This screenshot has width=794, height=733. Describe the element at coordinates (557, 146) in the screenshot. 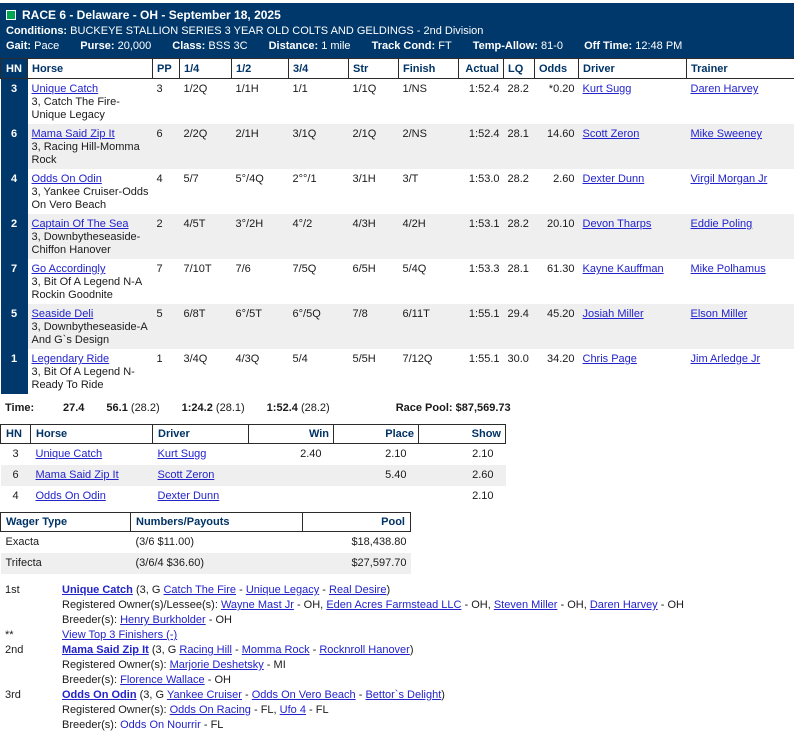

I see `odds-cell: 14.60` at that location.